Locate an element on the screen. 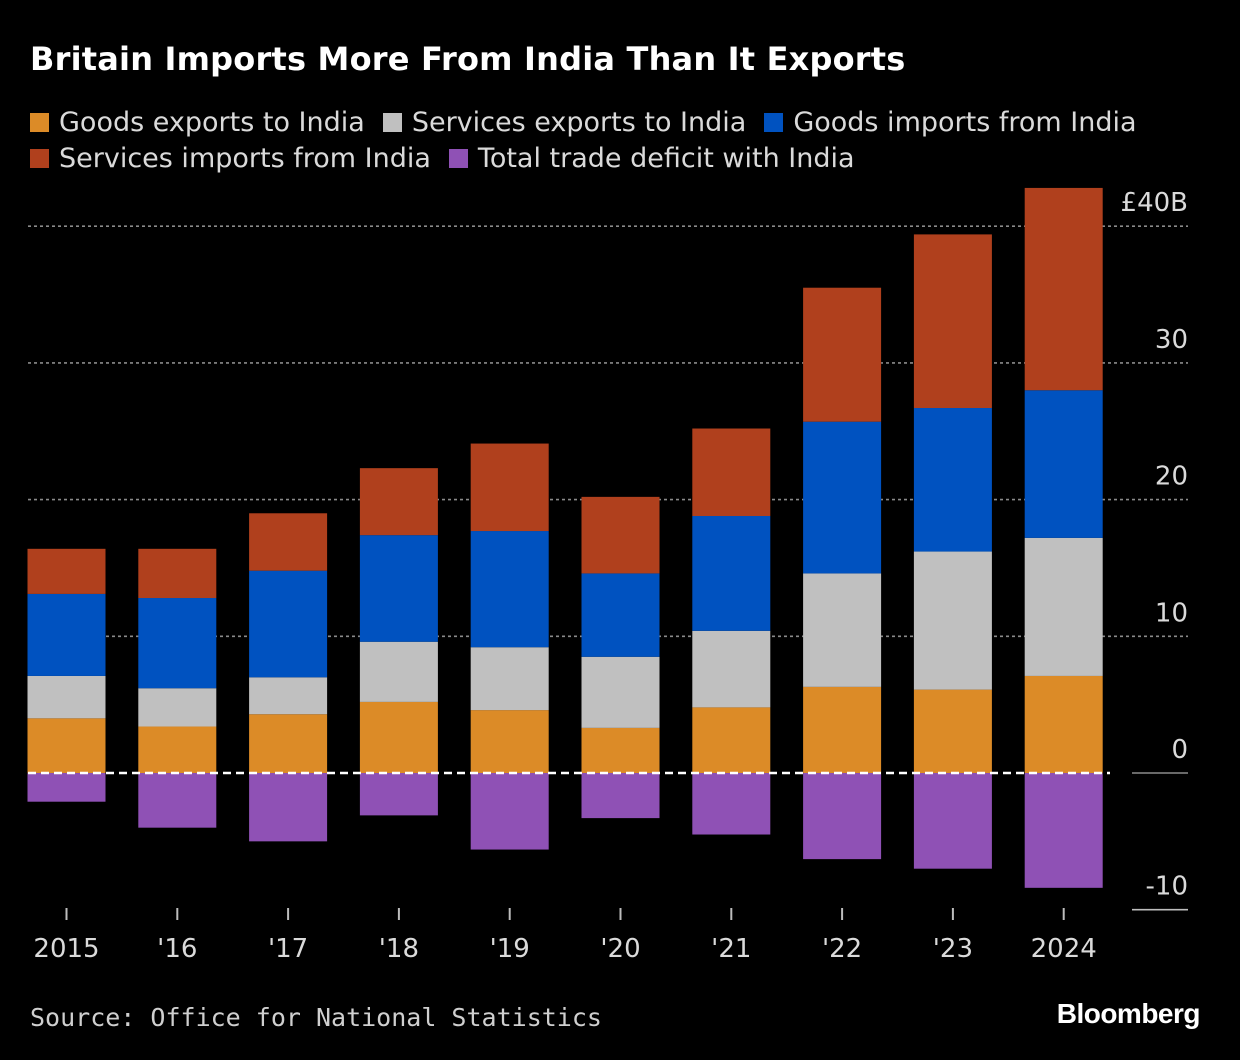 Image resolution: width=1240 pixels, height=1060 pixels. legend-swatch-services-exports is located at coordinates (392, 122).